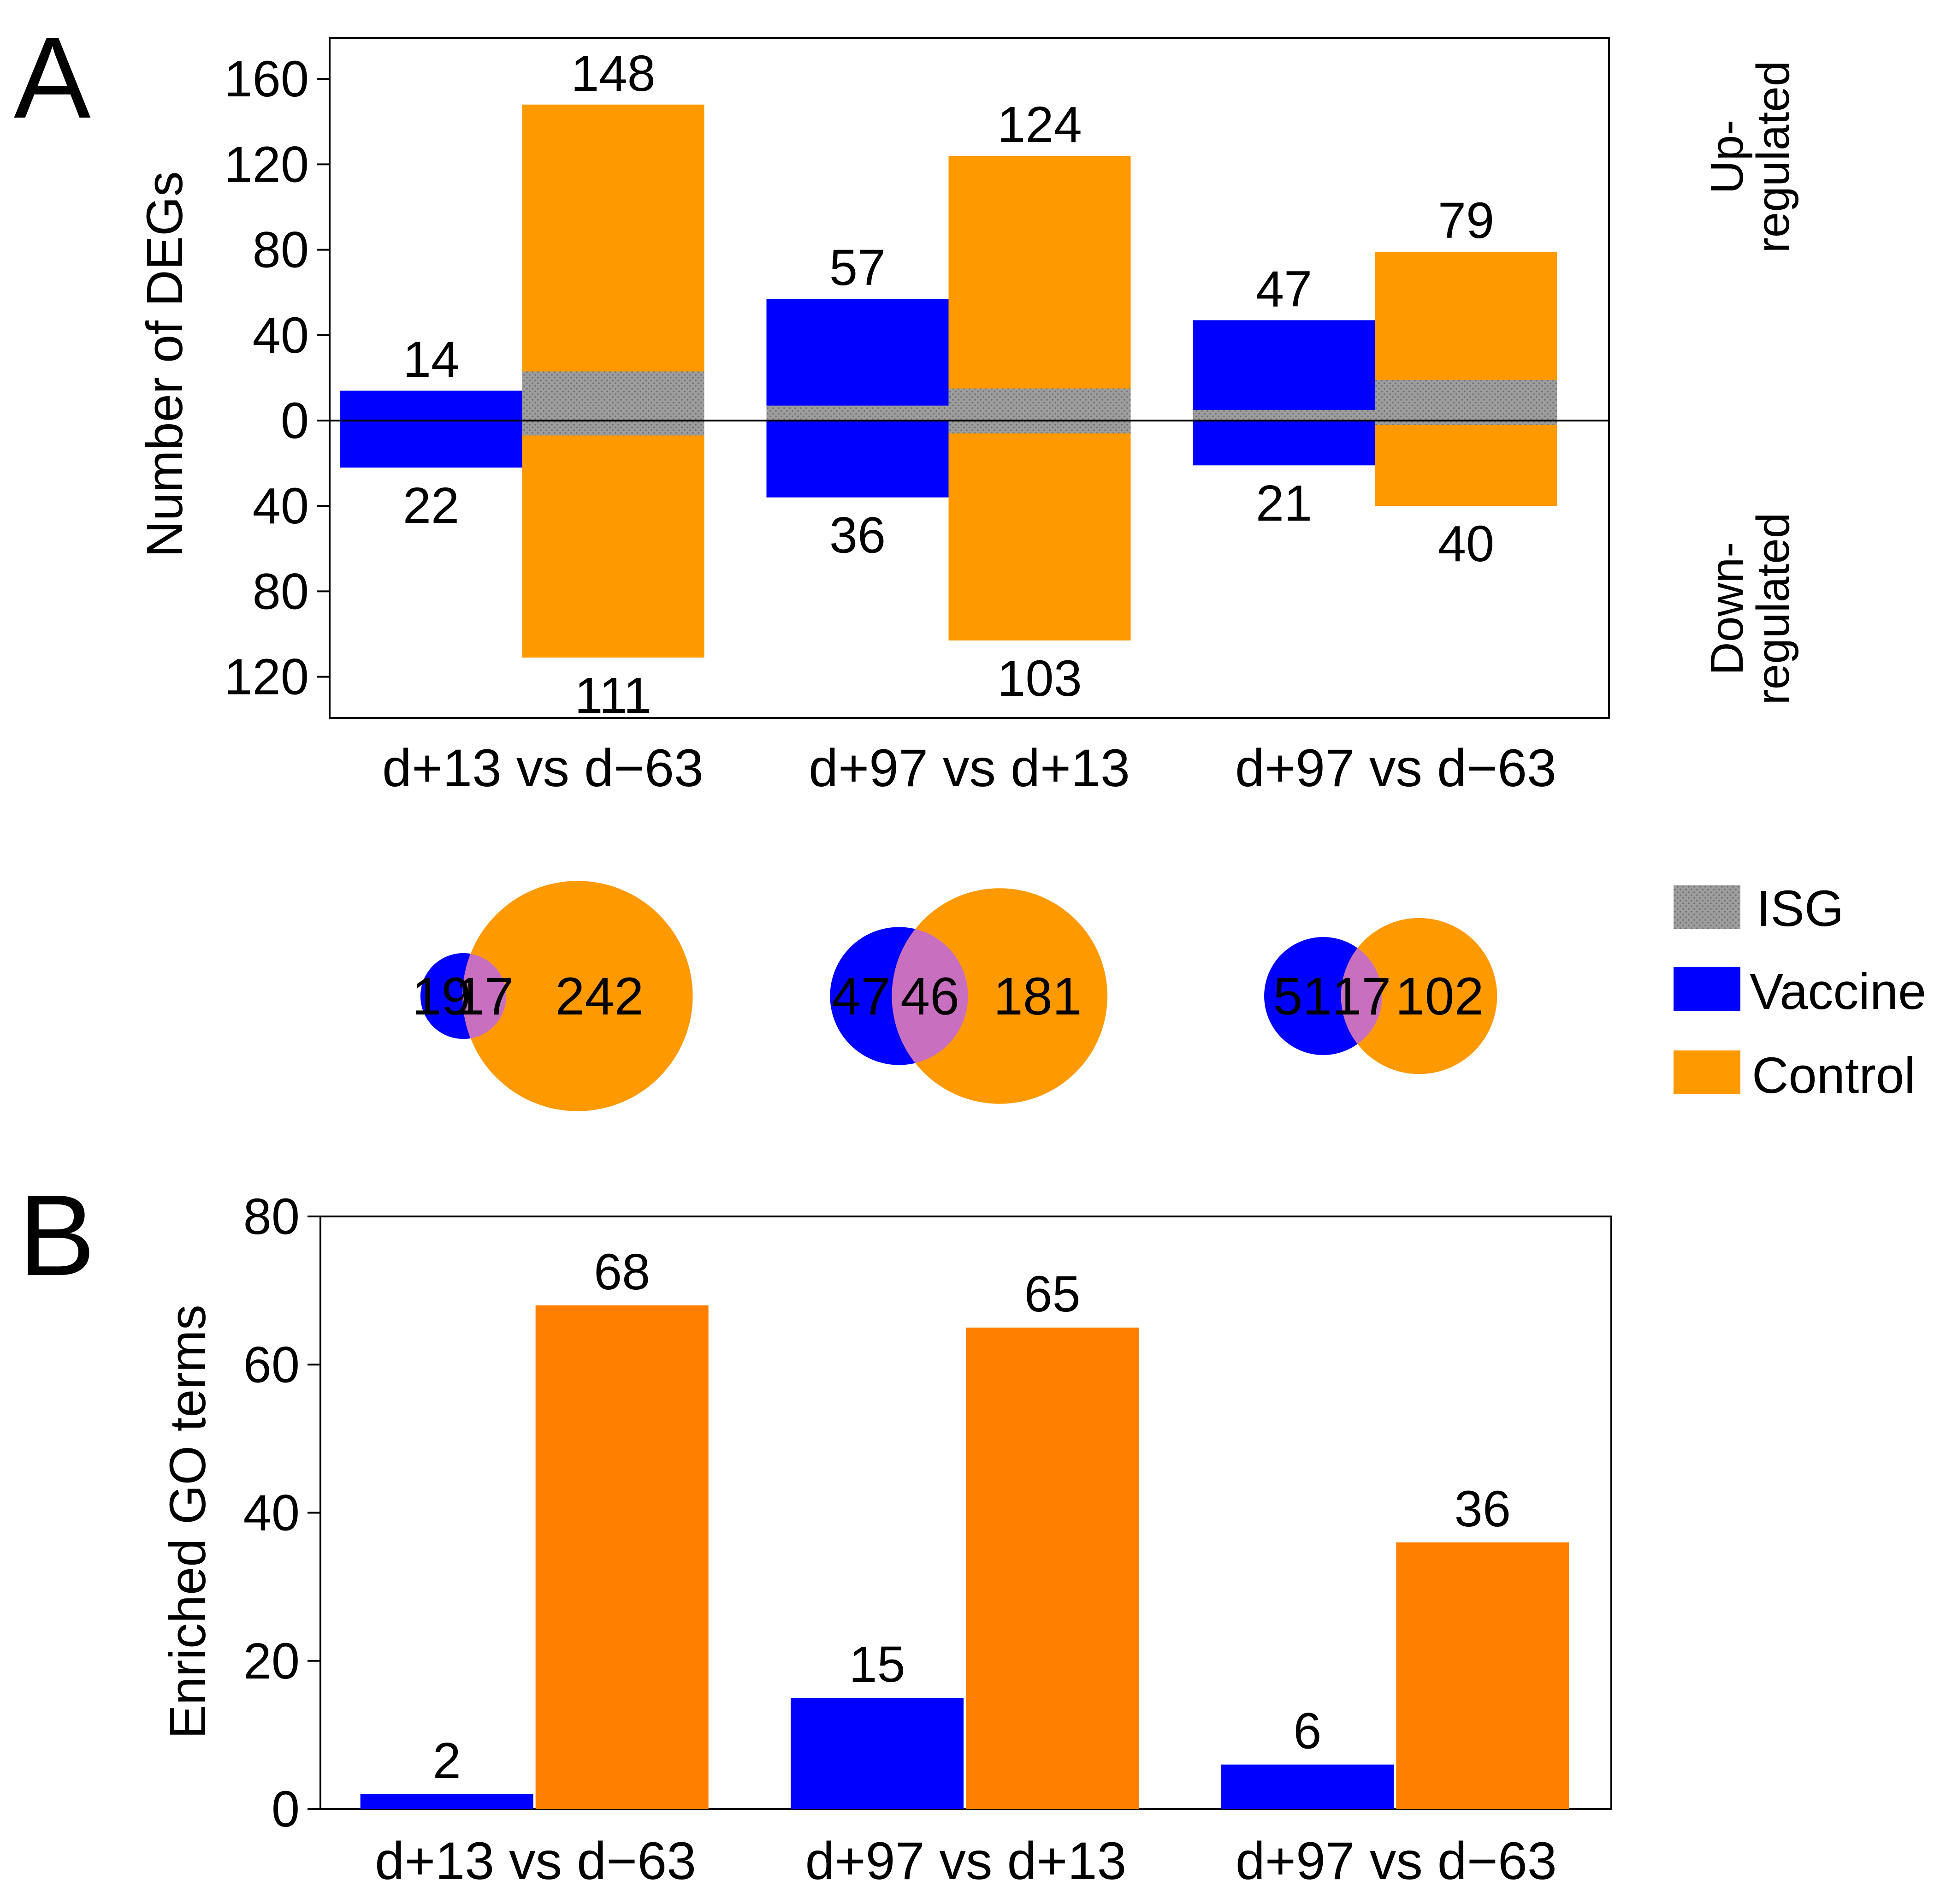 The image size is (1952, 1904). Describe the element at coordinates (860, 996) in the screenshot. I see `venn-vaccine-only-count: 47` at that location.